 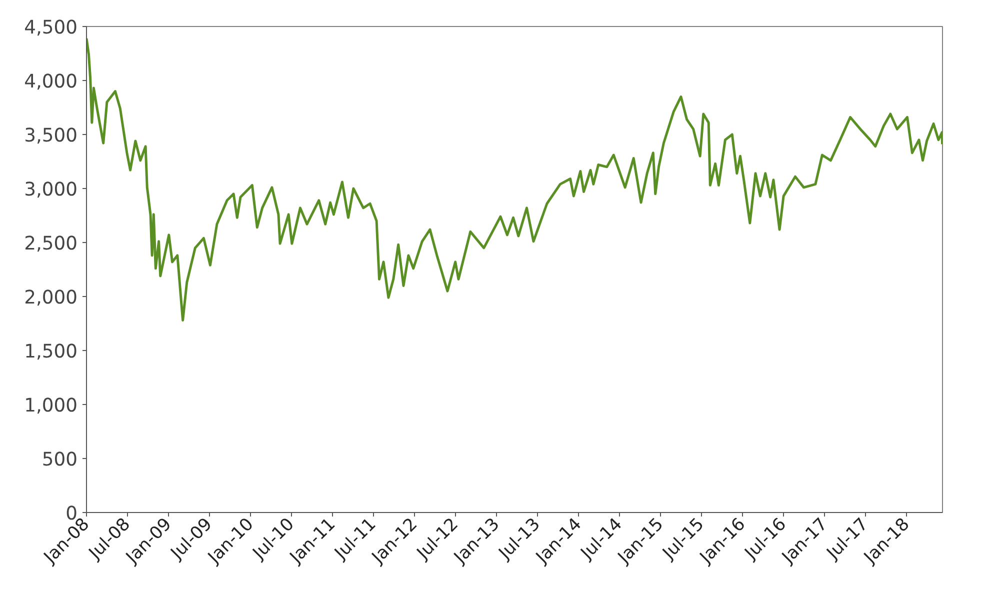 What do you see at coordinates (51, 28) in the screenshot?
I see `y-tick-label: 4,500` at bounding box center [51, 28].